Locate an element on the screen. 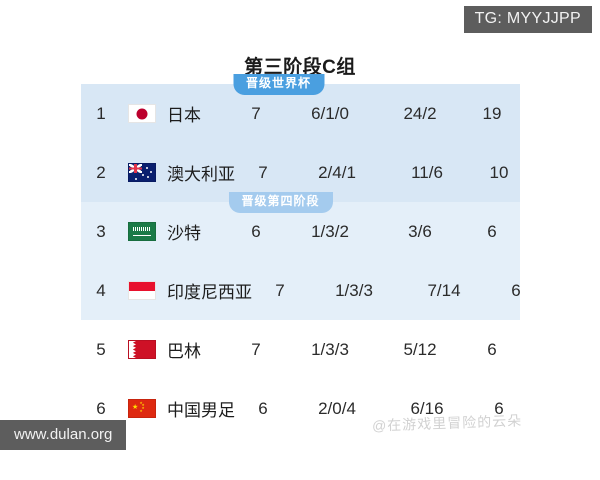 The width and height of the screenshot is (600, 480). cell-goals: 11/6 is located at coordinates (427, 172).